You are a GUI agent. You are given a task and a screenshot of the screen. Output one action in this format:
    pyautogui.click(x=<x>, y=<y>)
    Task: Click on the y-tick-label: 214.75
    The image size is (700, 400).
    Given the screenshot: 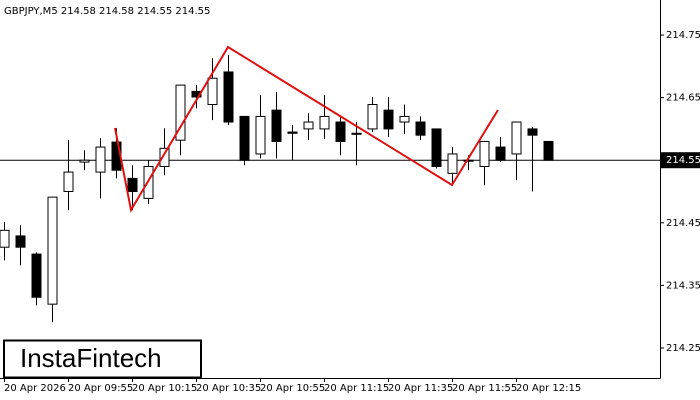 What is the action you would take?
    pyautogui.click(x=683, y=35)
    